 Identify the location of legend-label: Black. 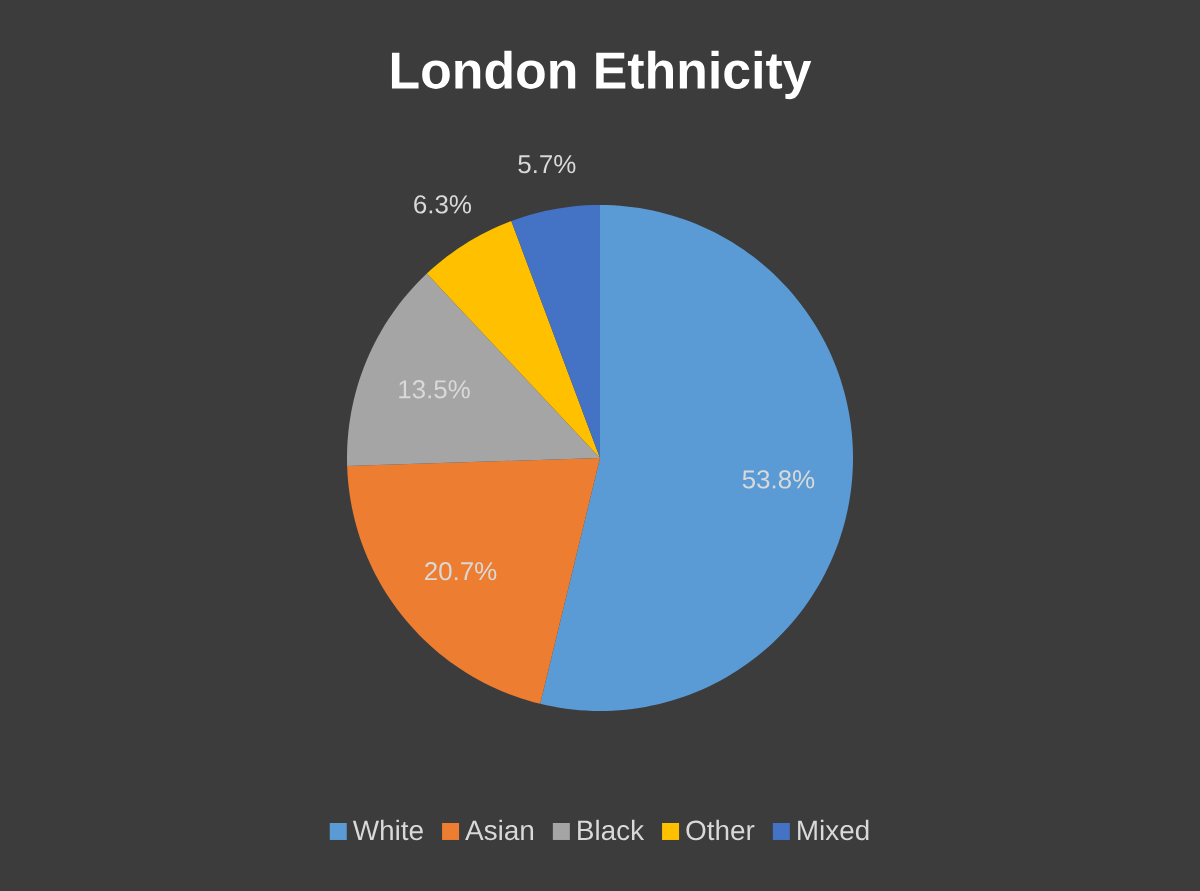
(611, 830).